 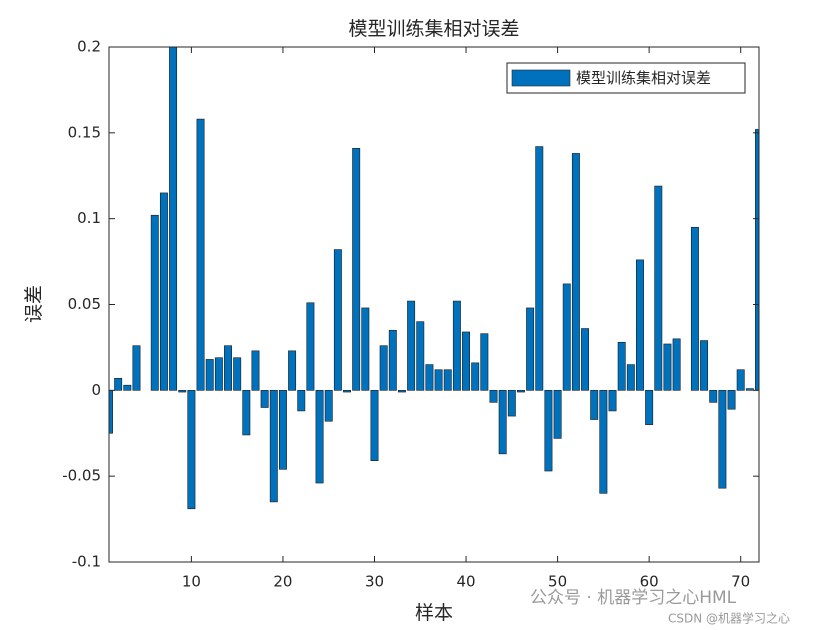 What do you see at coordinates (633, 598) in the screenshot?
I see `watermark: 公众号 · 机器学习之心HML` at bounding box center [633, 598].